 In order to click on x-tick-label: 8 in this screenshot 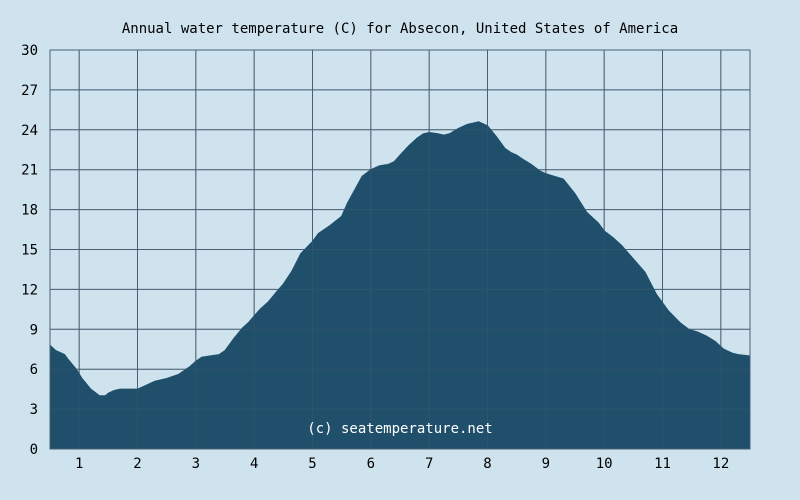, I will do `click(487, 464)`.